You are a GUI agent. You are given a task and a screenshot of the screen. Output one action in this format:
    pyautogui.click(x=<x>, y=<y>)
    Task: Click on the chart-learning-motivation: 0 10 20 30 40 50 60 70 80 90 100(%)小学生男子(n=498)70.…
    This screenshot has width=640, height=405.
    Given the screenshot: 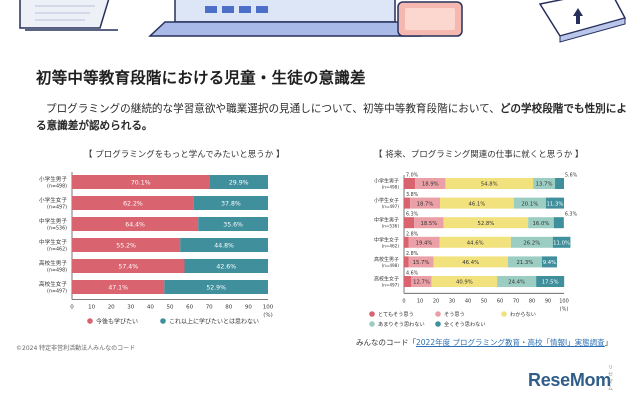 What is the action you would take?
    pyautogui.click(x=156, y=249)
    